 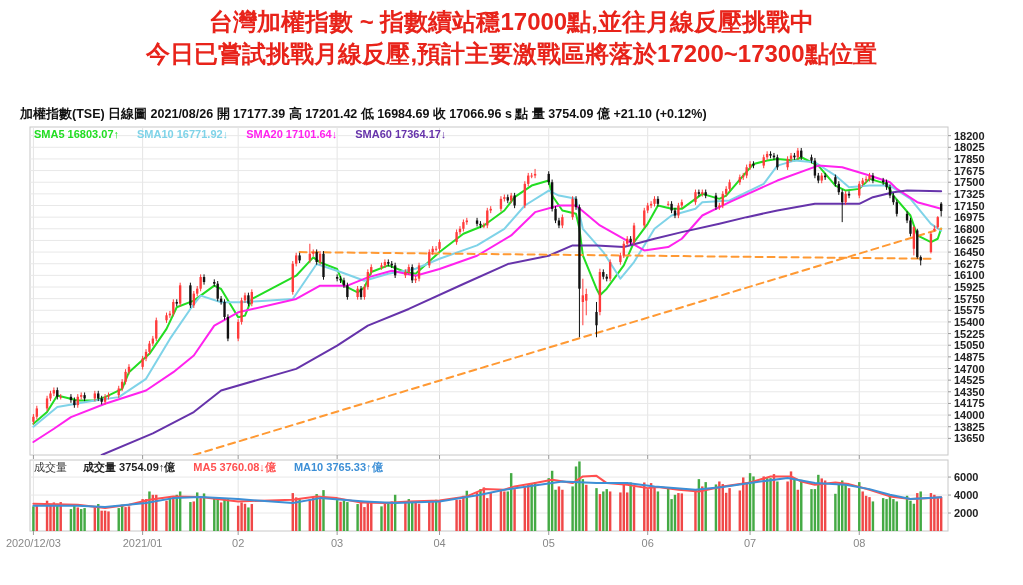 What do you see at coordinates (969, 426) in the screenshot?
I see `y-tick-label: 13825` at bounding box center [969, 426].